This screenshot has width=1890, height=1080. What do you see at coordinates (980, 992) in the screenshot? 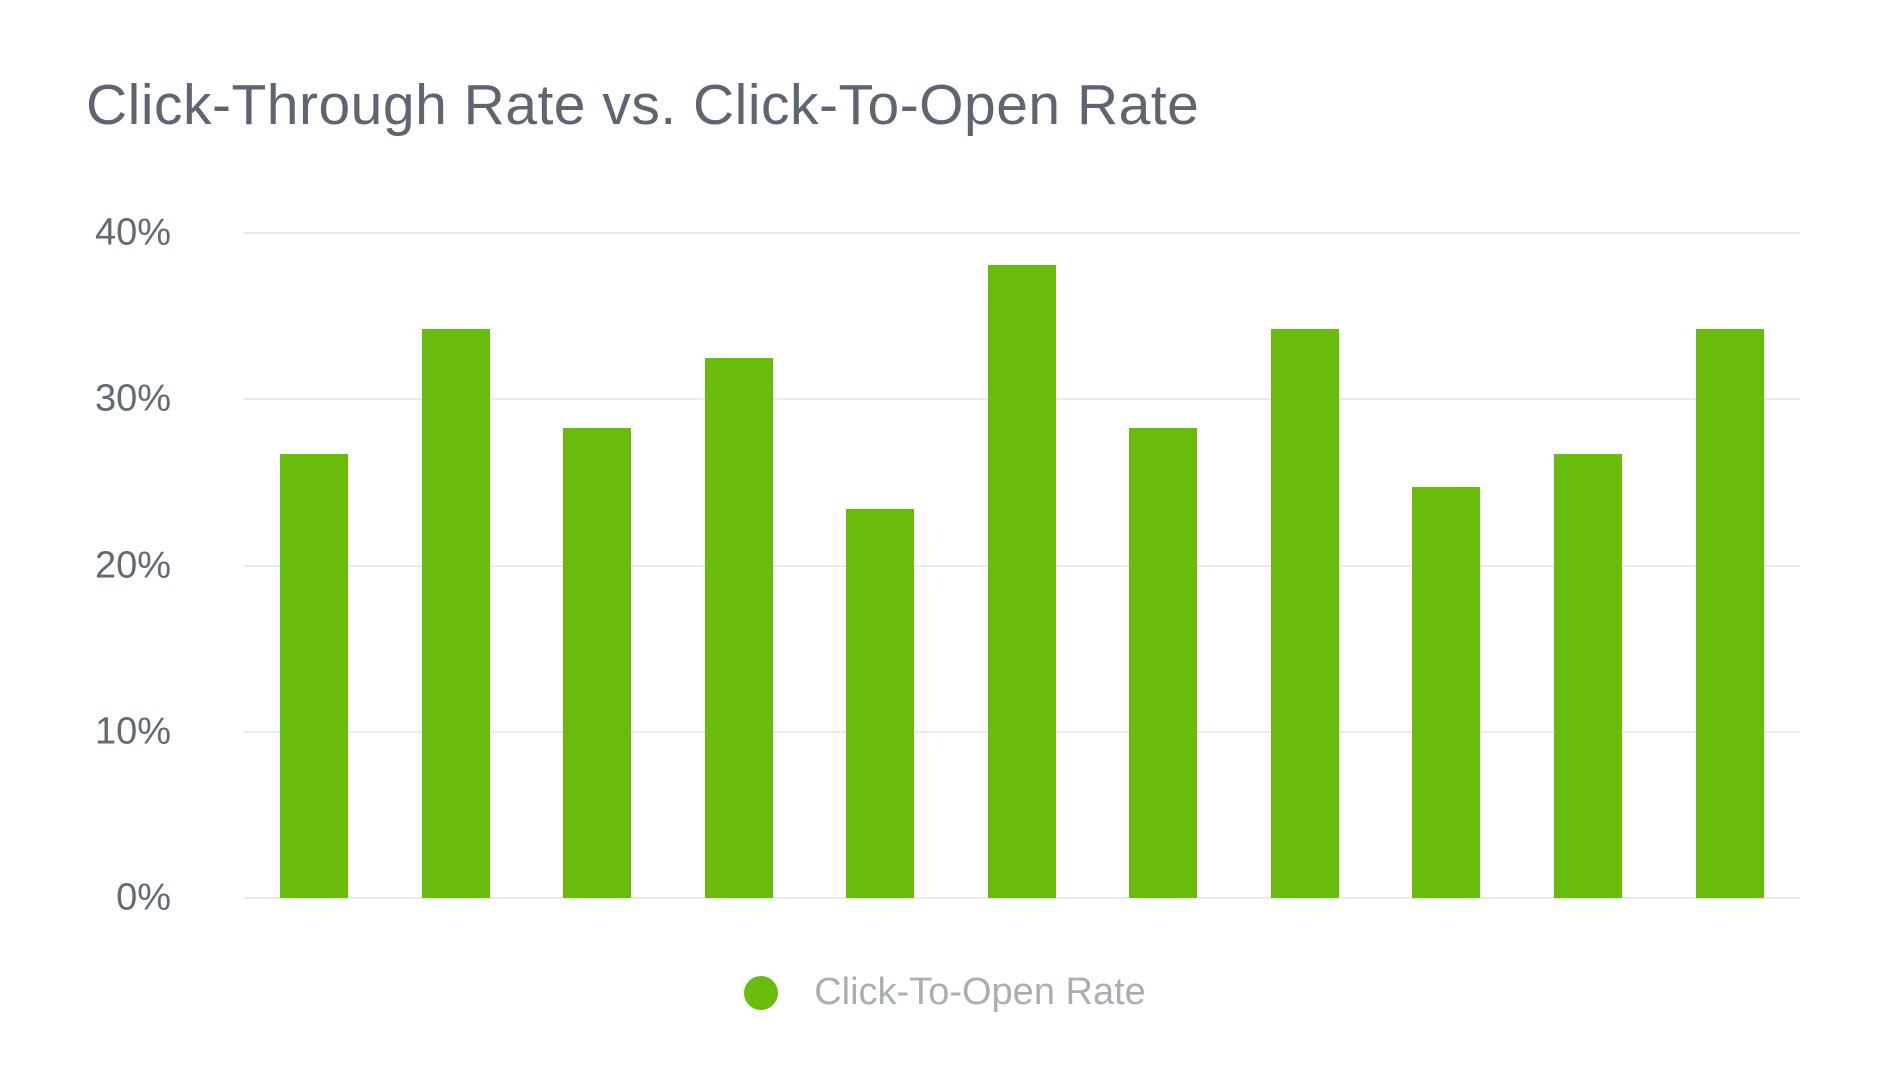
I see `legend-label: Click-To-Open Rate` at bounding box center [980, 992].